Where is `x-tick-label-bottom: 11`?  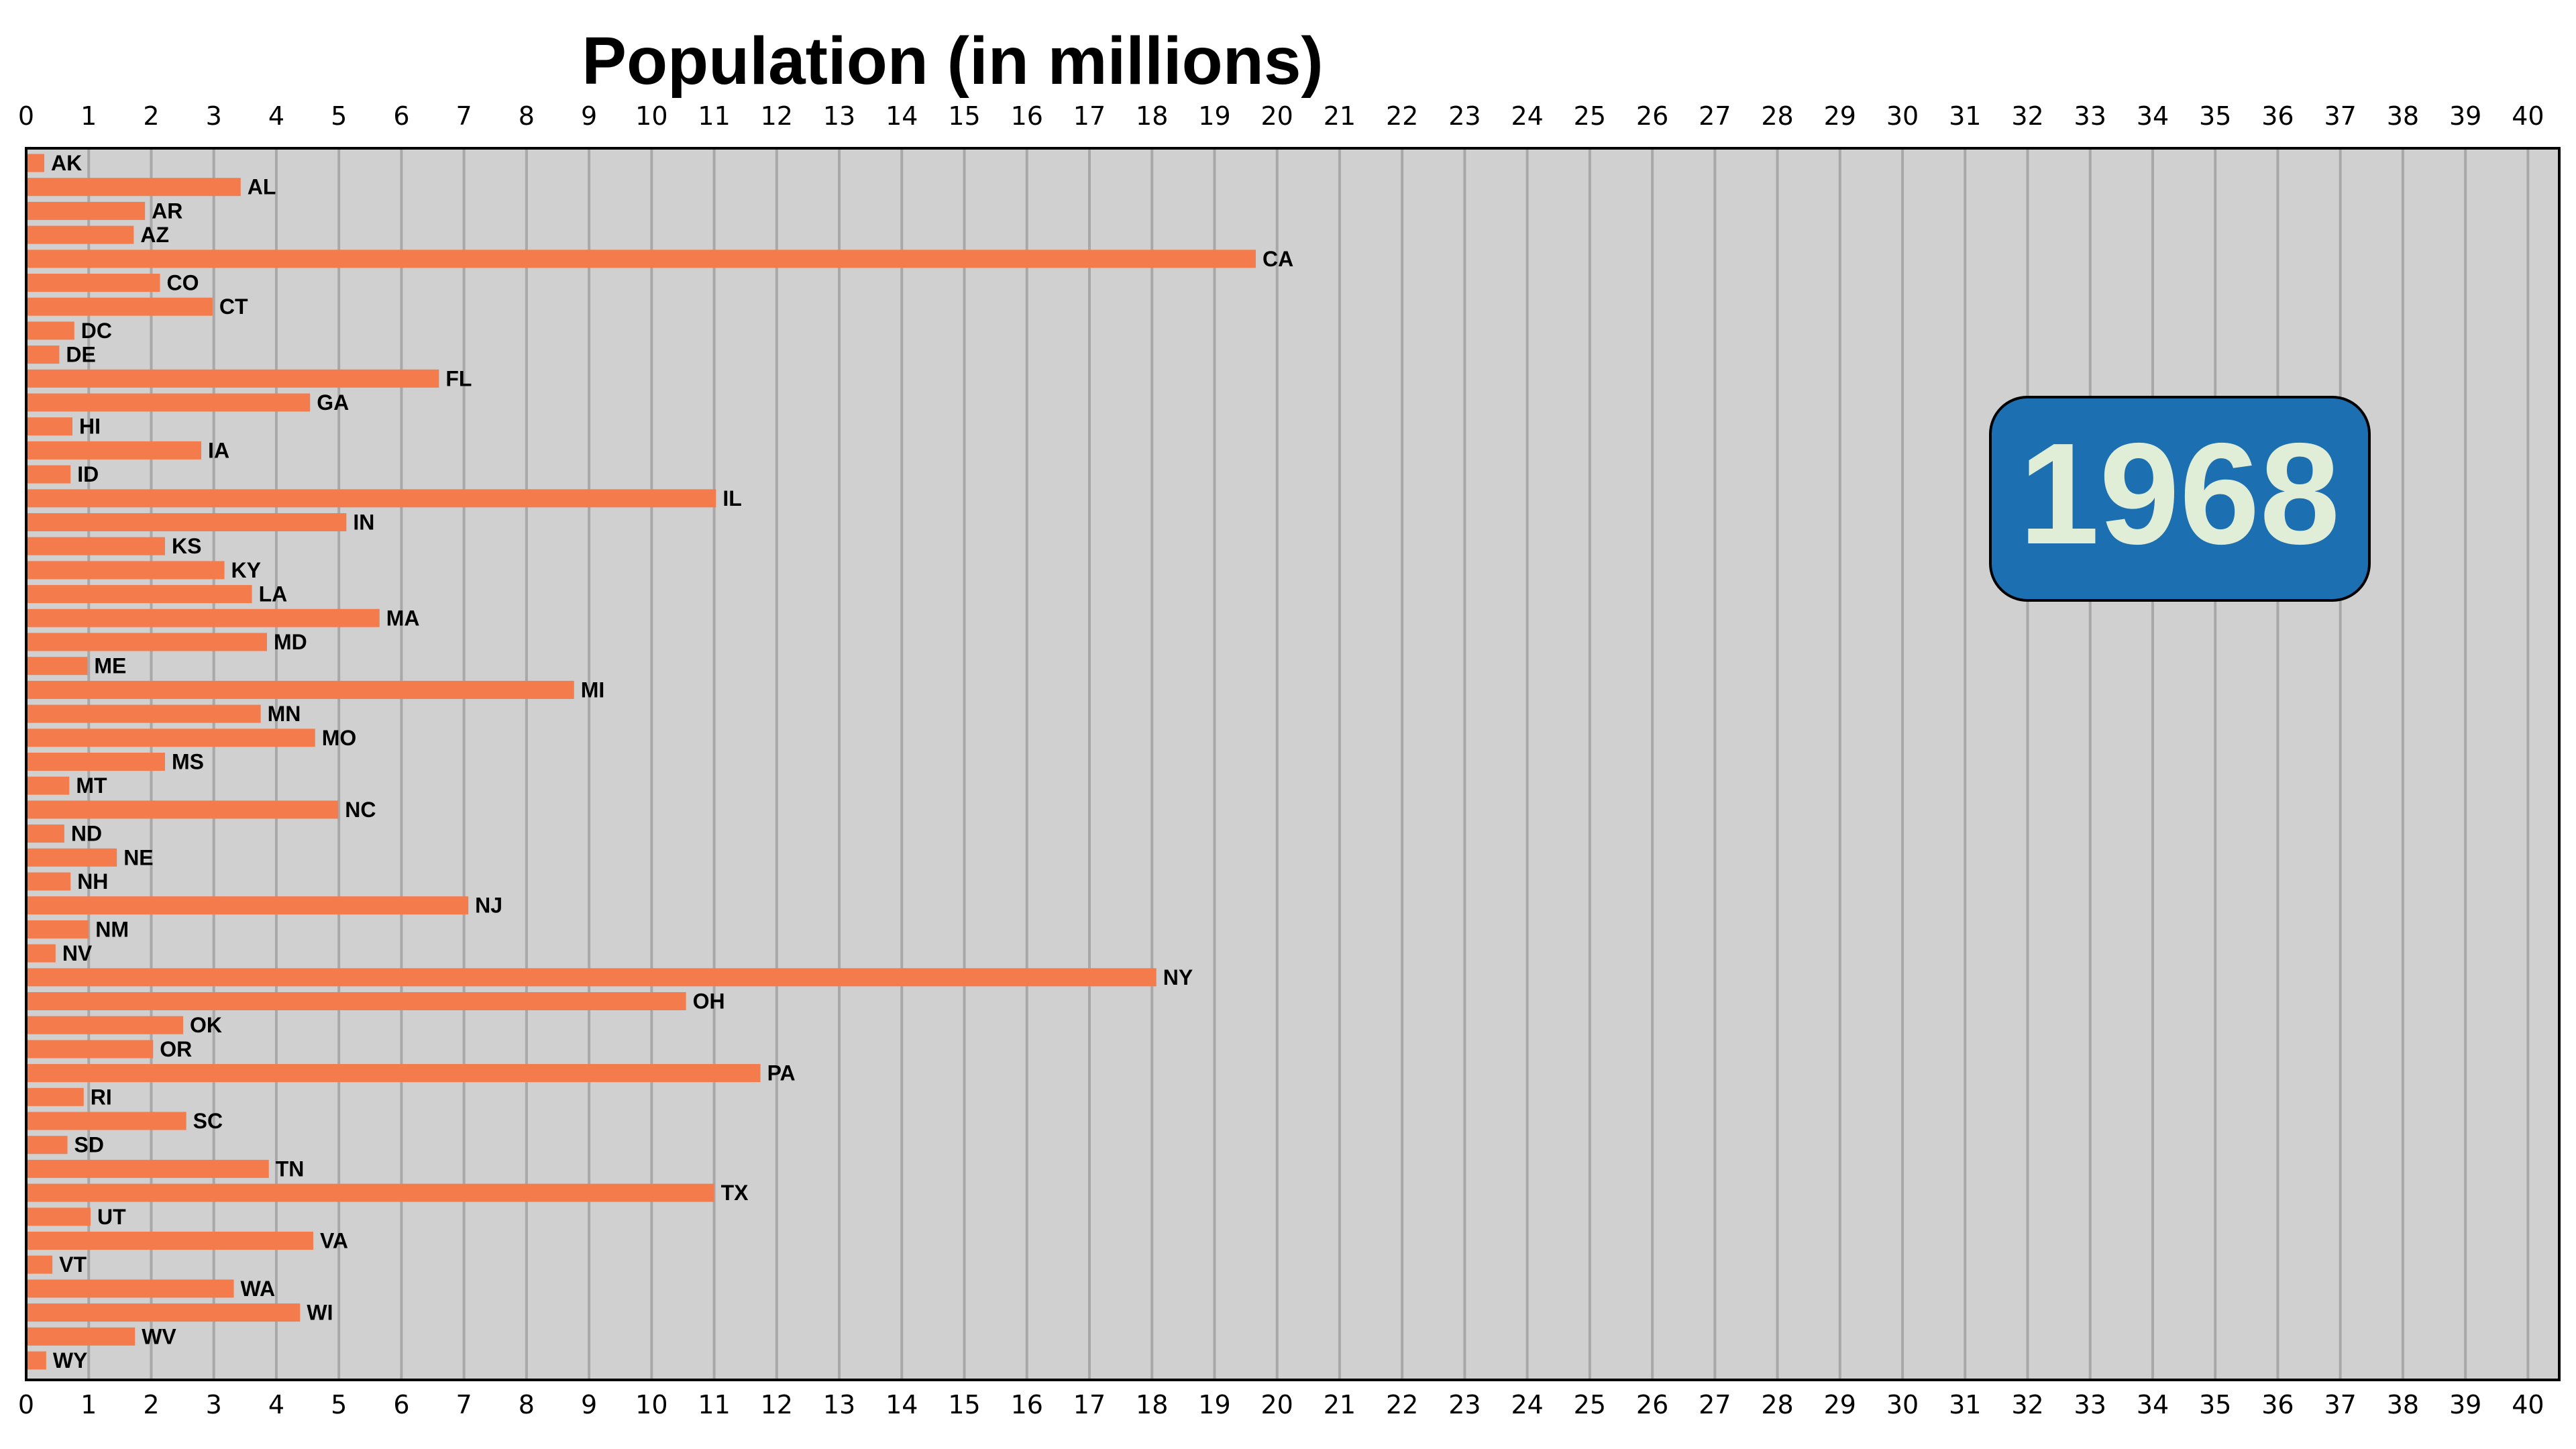
x-tick-label-bottom: 11 is located at coordinates (714, 1404).